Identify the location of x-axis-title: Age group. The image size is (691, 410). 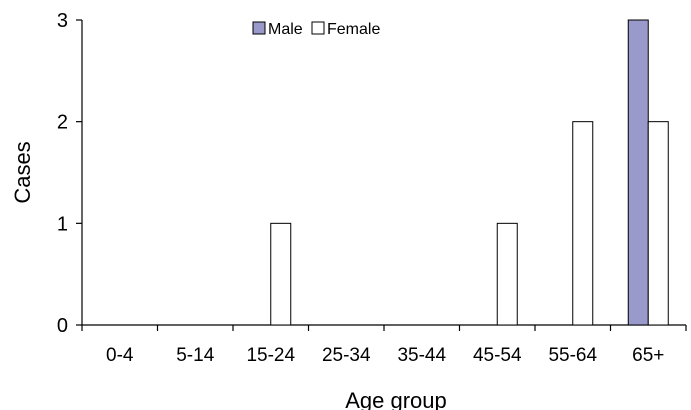
(396, 399).